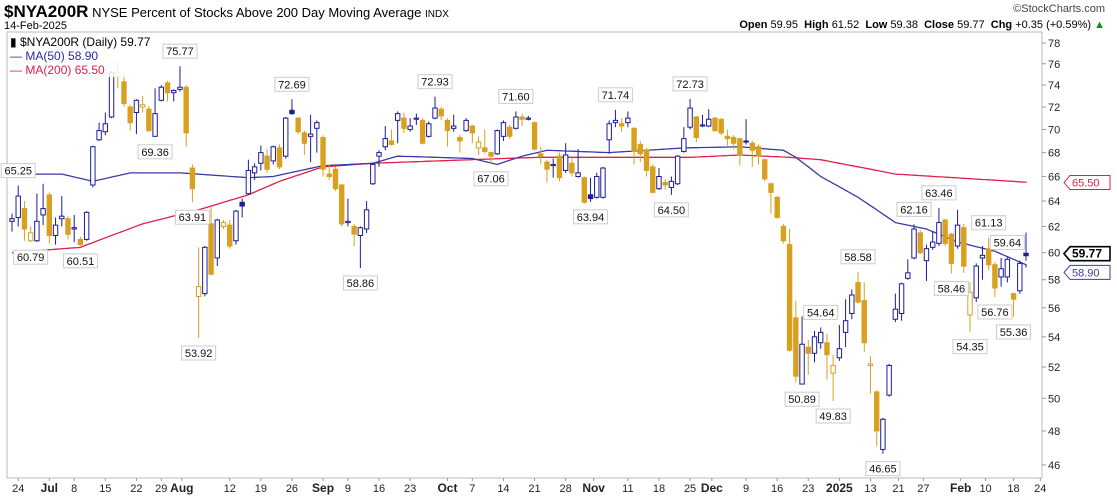 The height and width of the screenshot is (496, 1117). What do you see at coordinates (1059, 9) in the screenshot?
I see `brand-link: ©StockCharts.com` at bounding box center [1059, 9].